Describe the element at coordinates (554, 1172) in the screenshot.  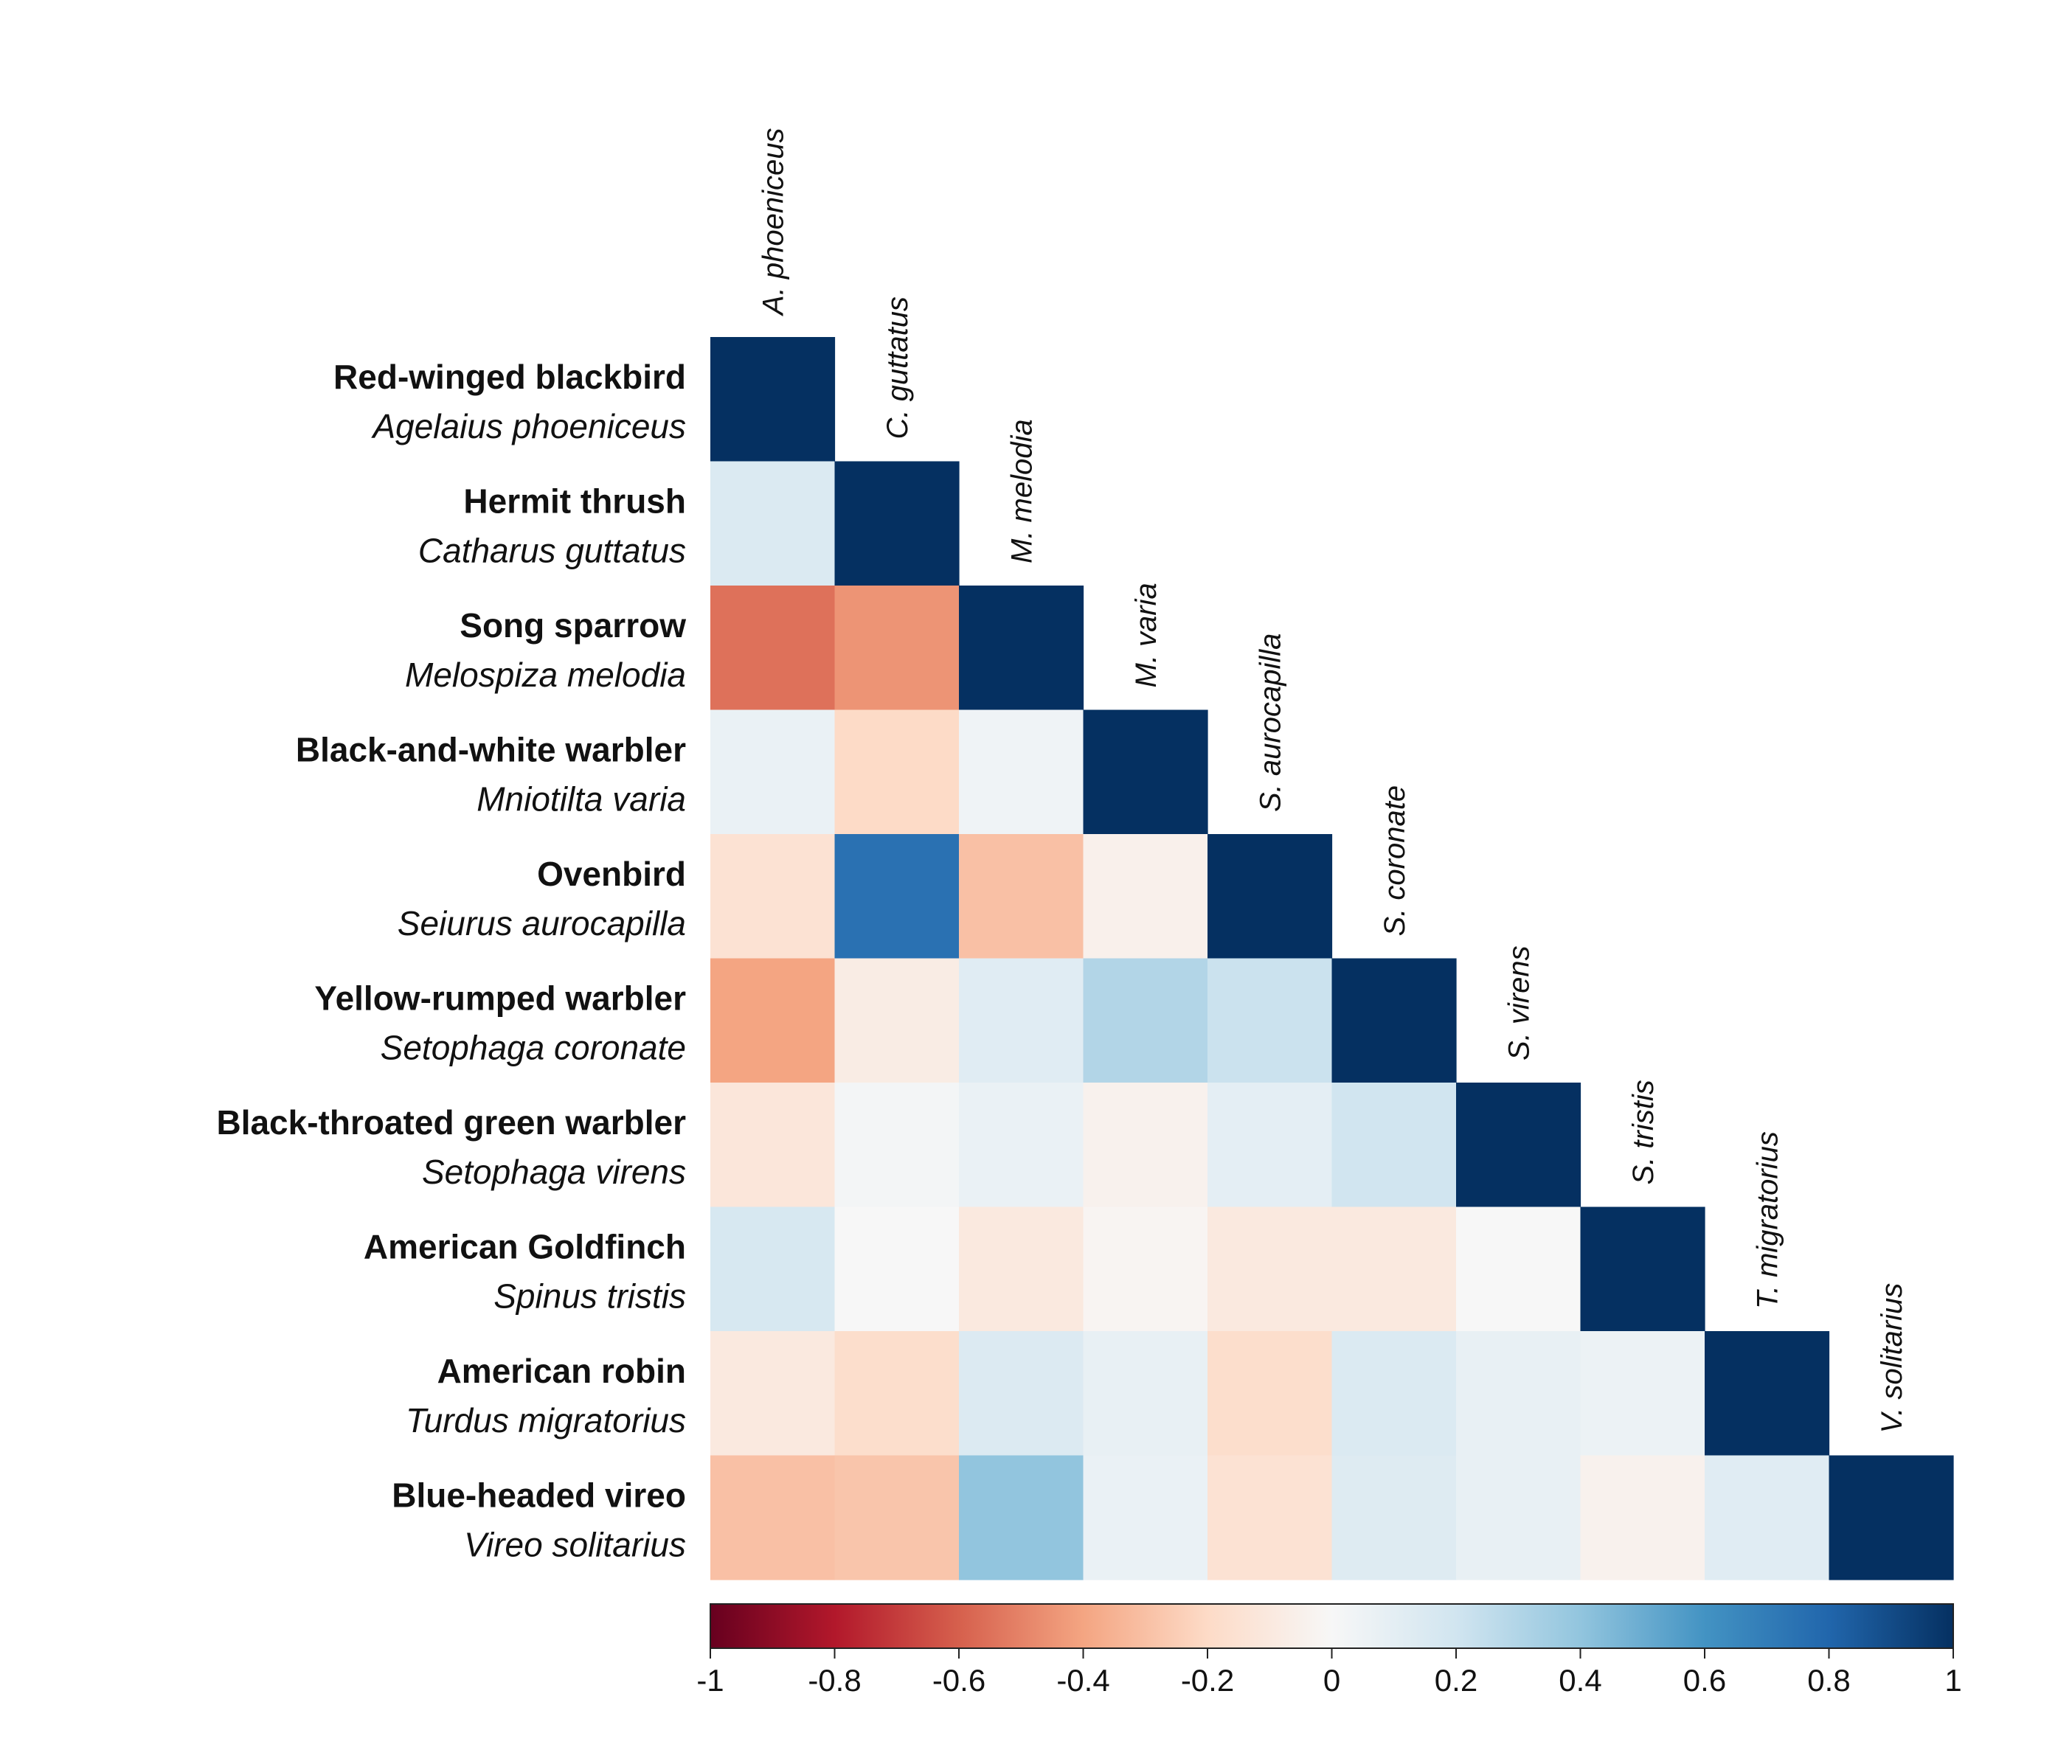
I see `row-label-scientific-name: Setophaga virens` at that location.